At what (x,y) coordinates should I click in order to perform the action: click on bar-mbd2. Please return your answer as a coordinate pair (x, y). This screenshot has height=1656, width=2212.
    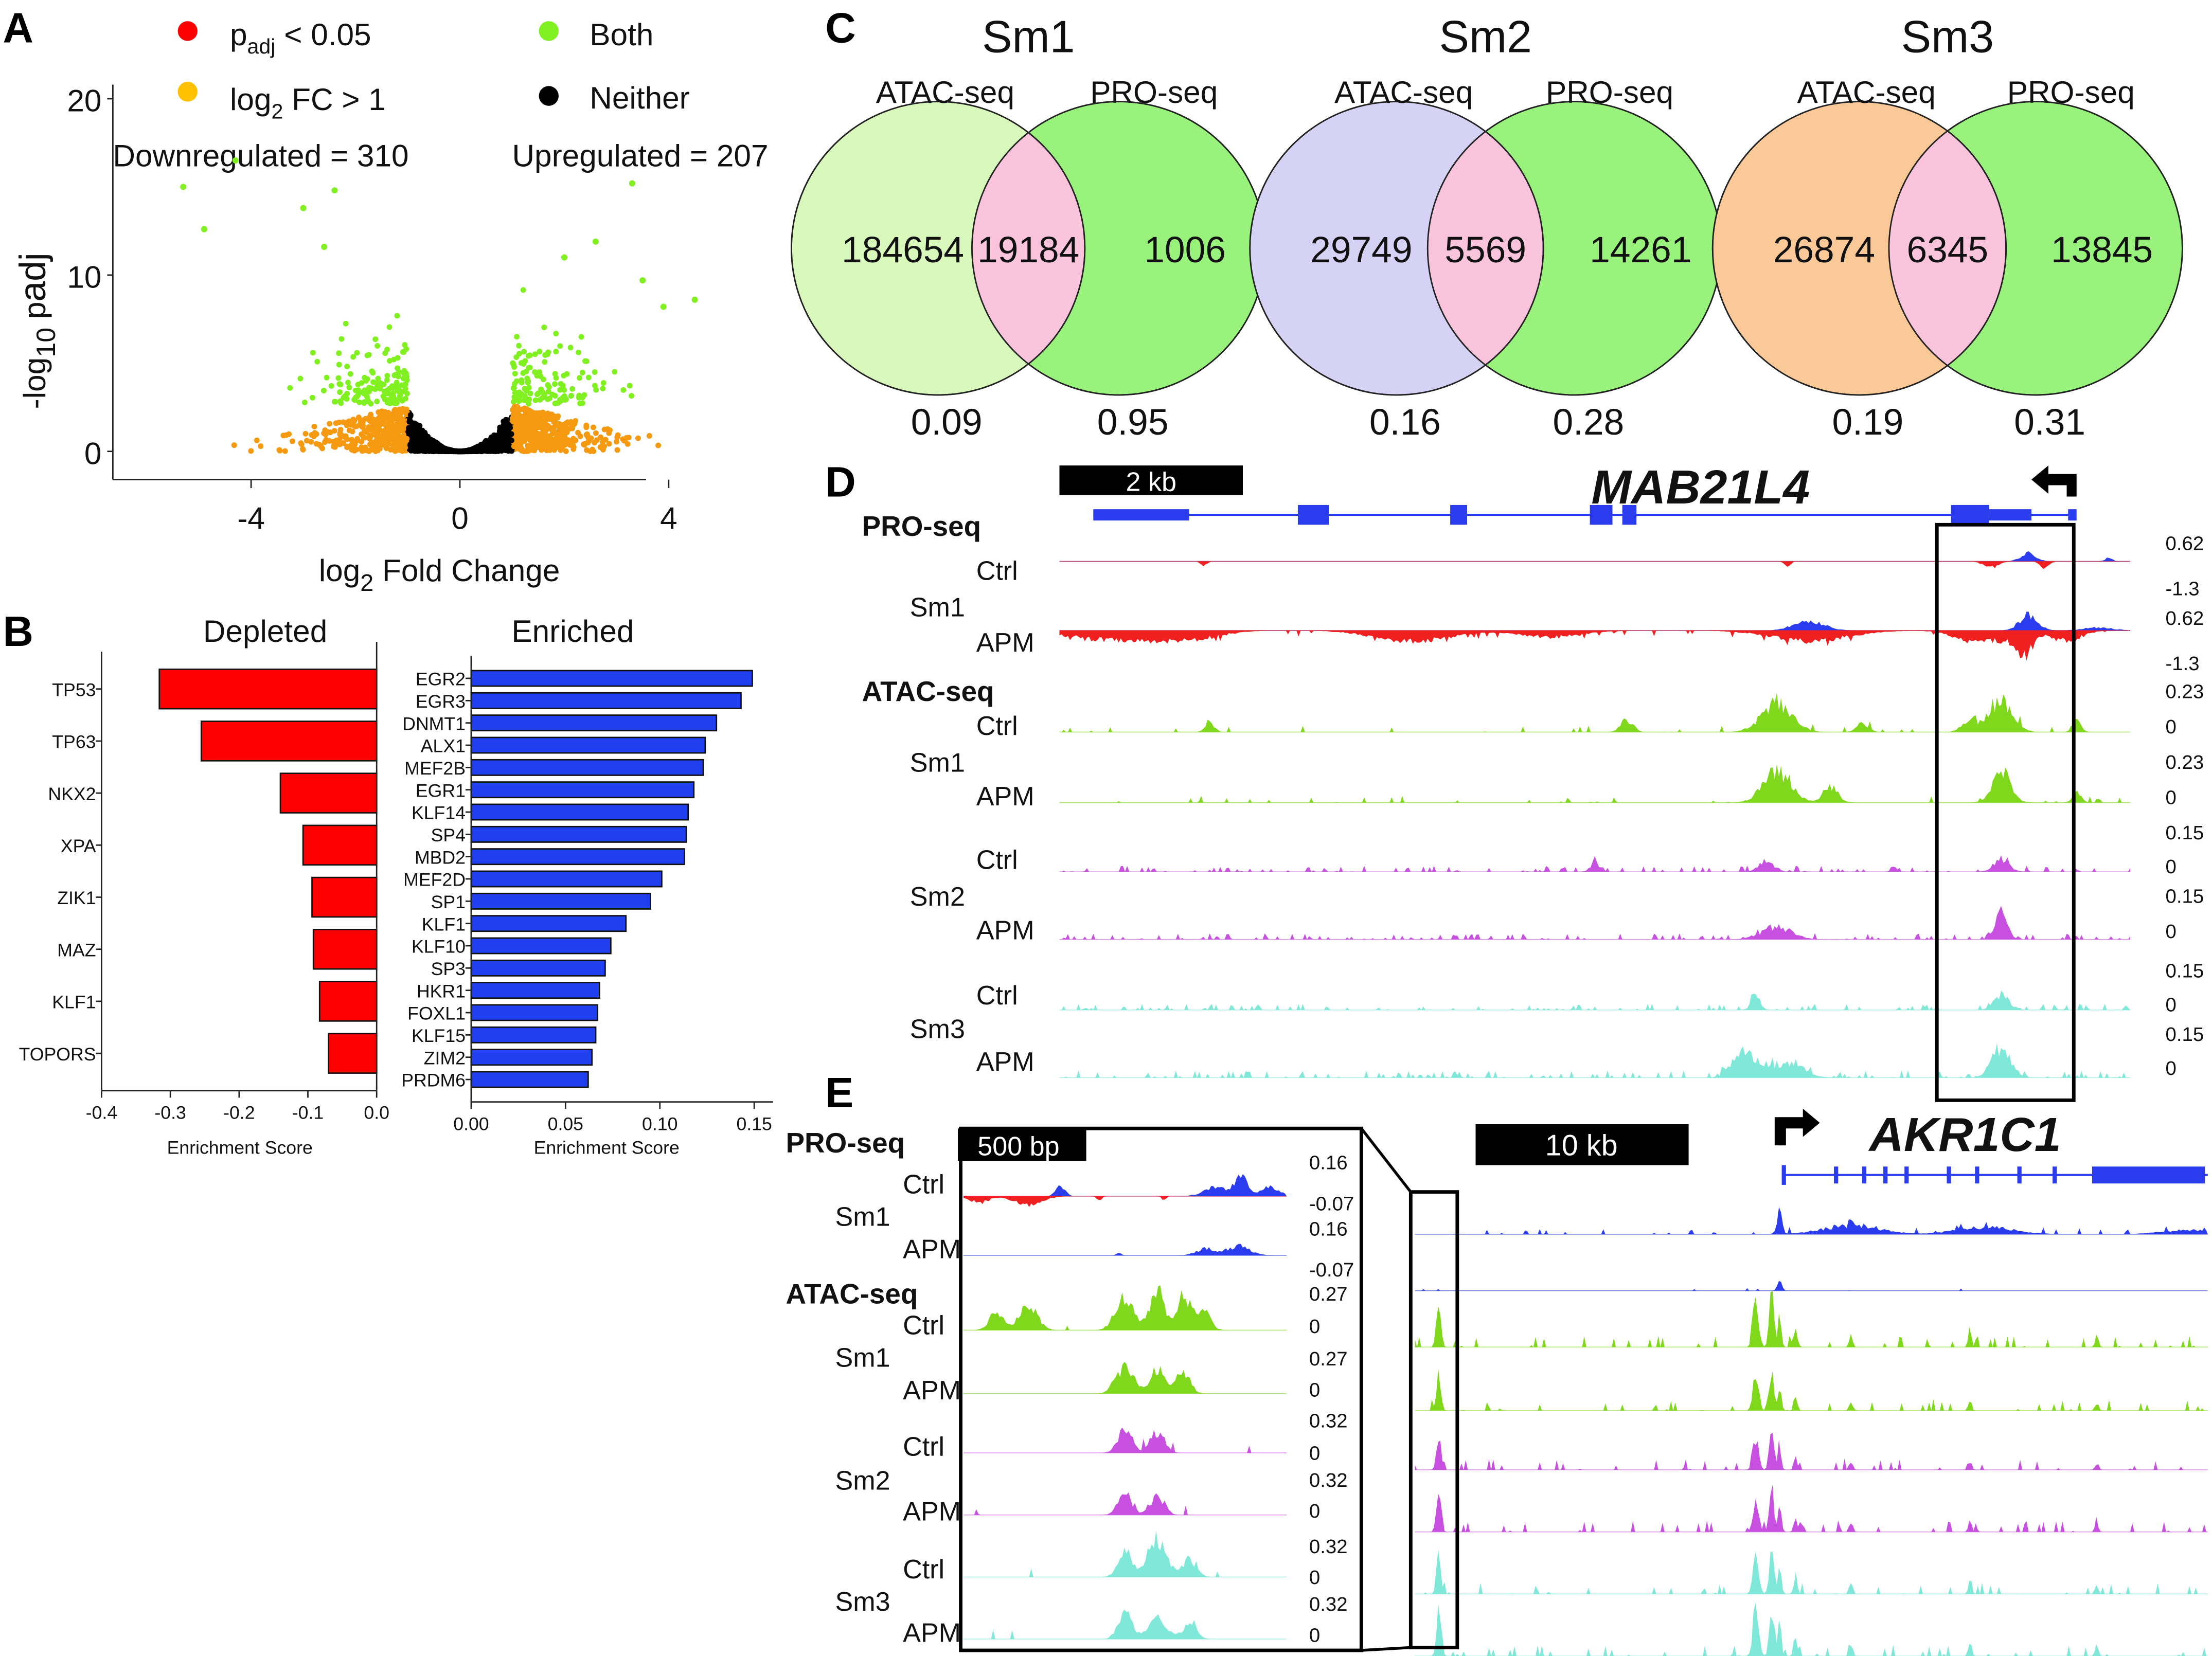
    Looking at the image, I should click on (577, 857).